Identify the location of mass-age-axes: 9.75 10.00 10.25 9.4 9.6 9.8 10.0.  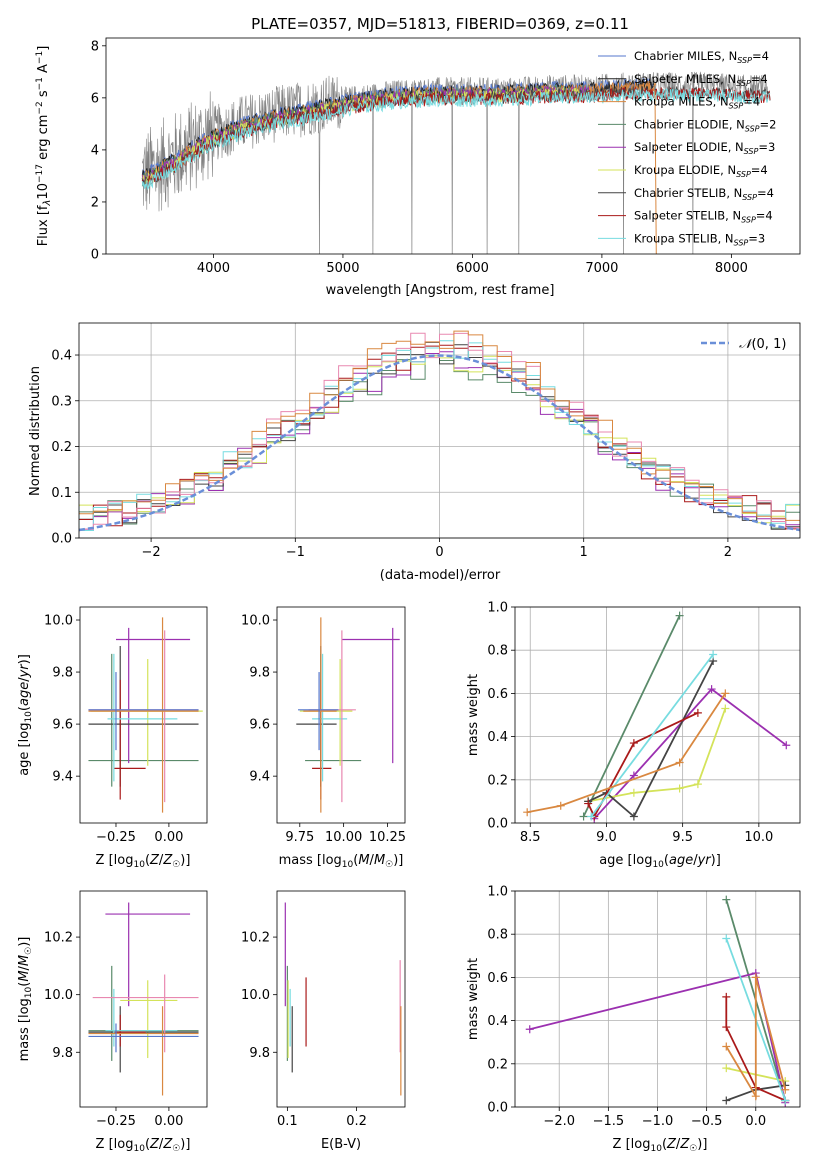
(323, 729).